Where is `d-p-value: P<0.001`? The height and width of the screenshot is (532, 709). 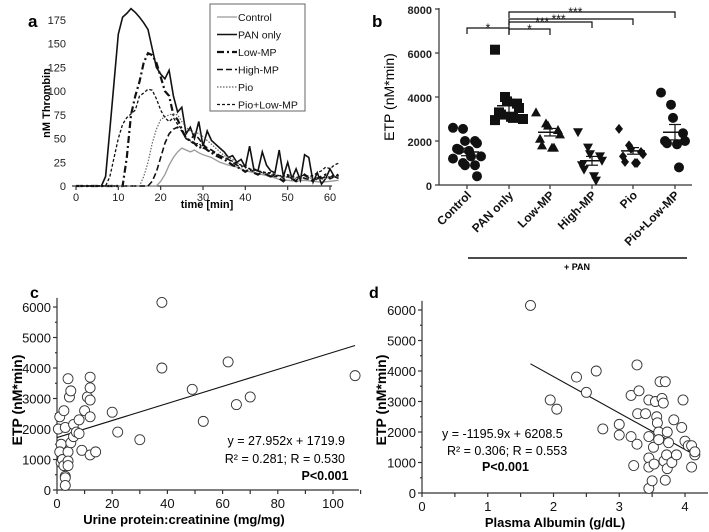 d-p-value: P<0.001 is located at coordinates (505, 467).